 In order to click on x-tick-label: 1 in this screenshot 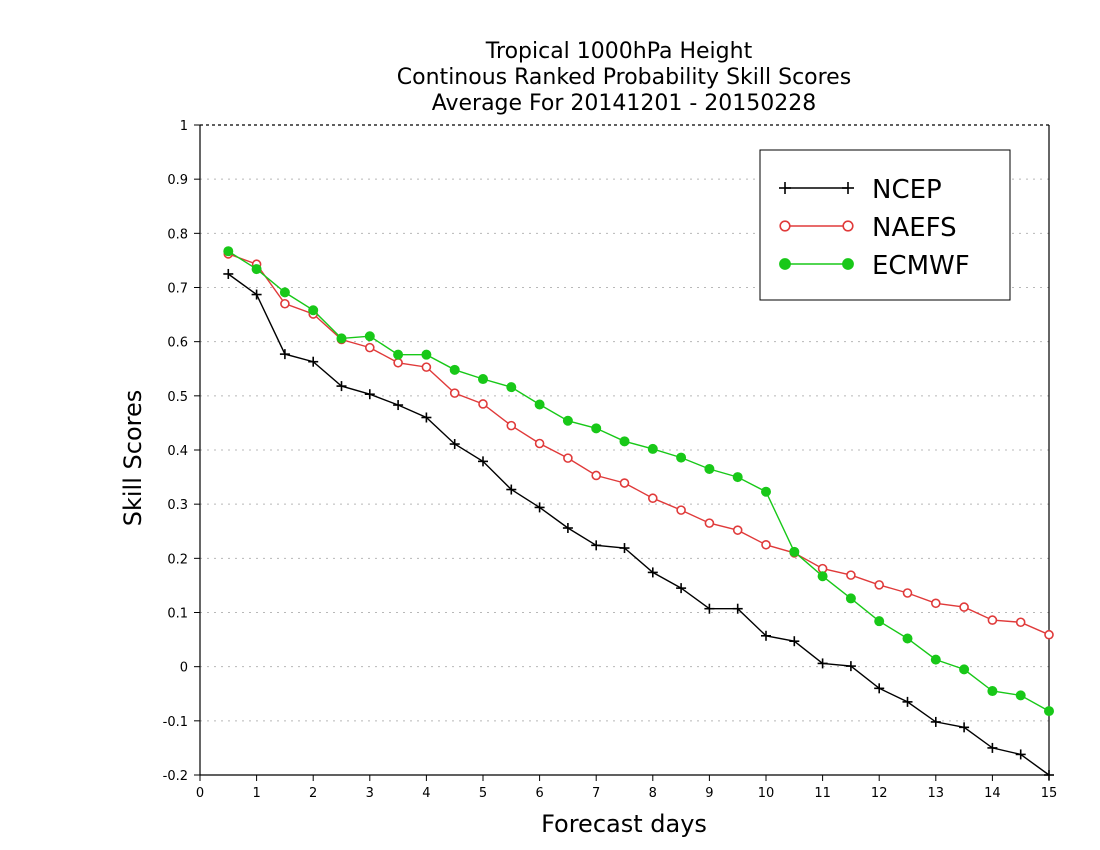, I will do `click(256, 793)`.